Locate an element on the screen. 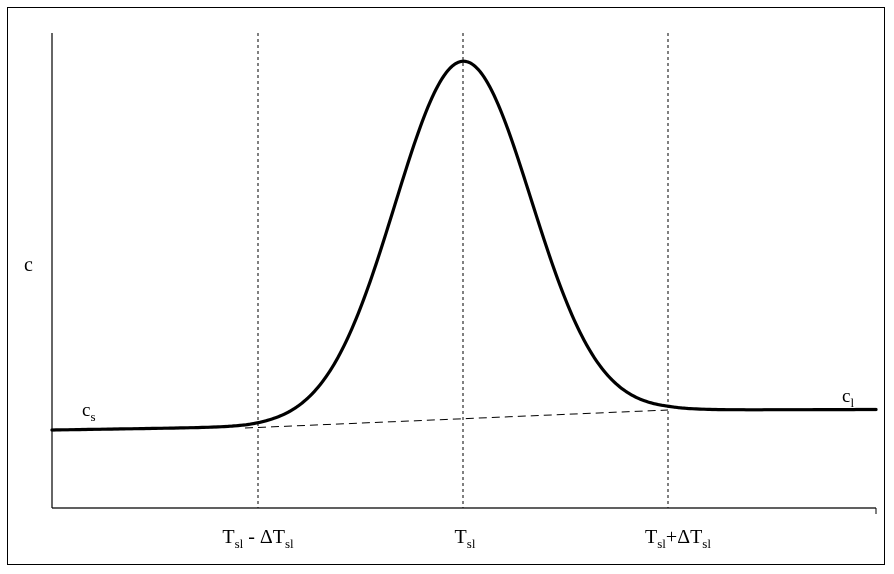  x-label-upper: Tsl+ΔTsl is located at coordinates (678, 538).